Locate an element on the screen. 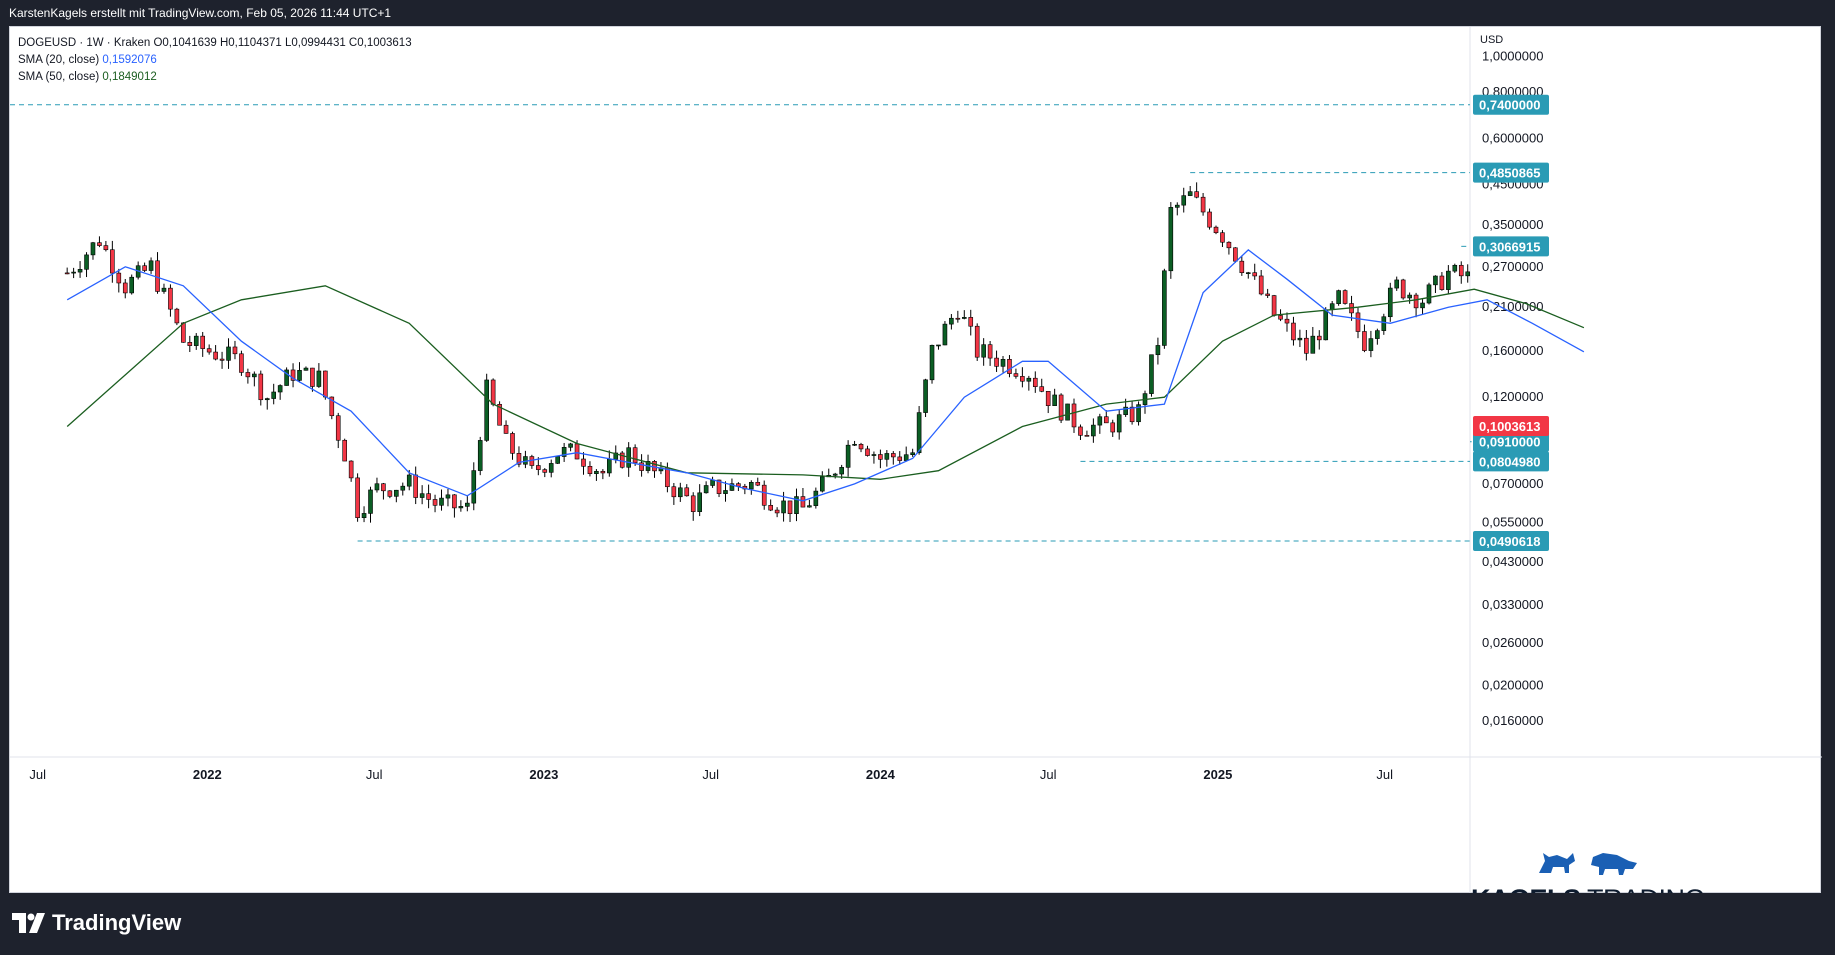  sma20-legend: SMA (20, close) 0,1592076 is located at coordinates (215, 60).